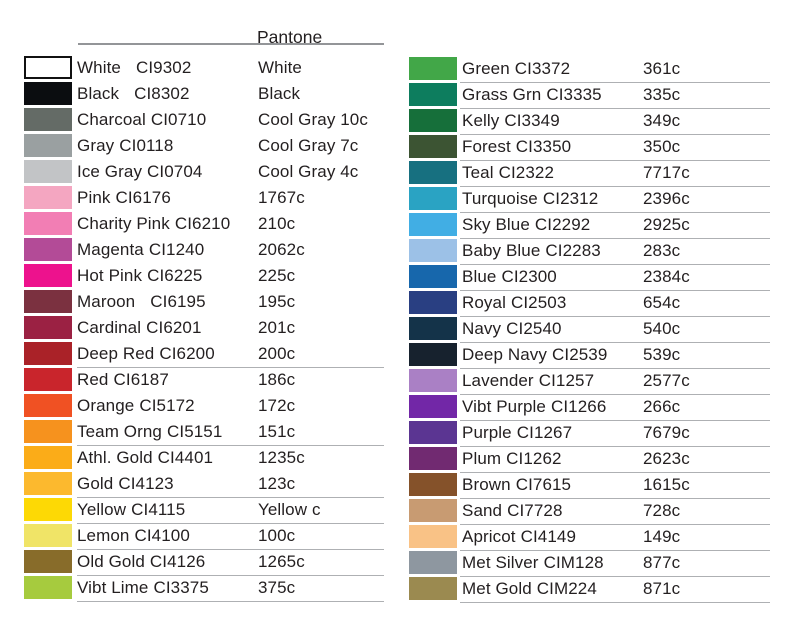 Image resolution: width=800 pixels, height=618 pixels. I want to click on color-name-and-code: Lavender CI1257, so click(528, 381).